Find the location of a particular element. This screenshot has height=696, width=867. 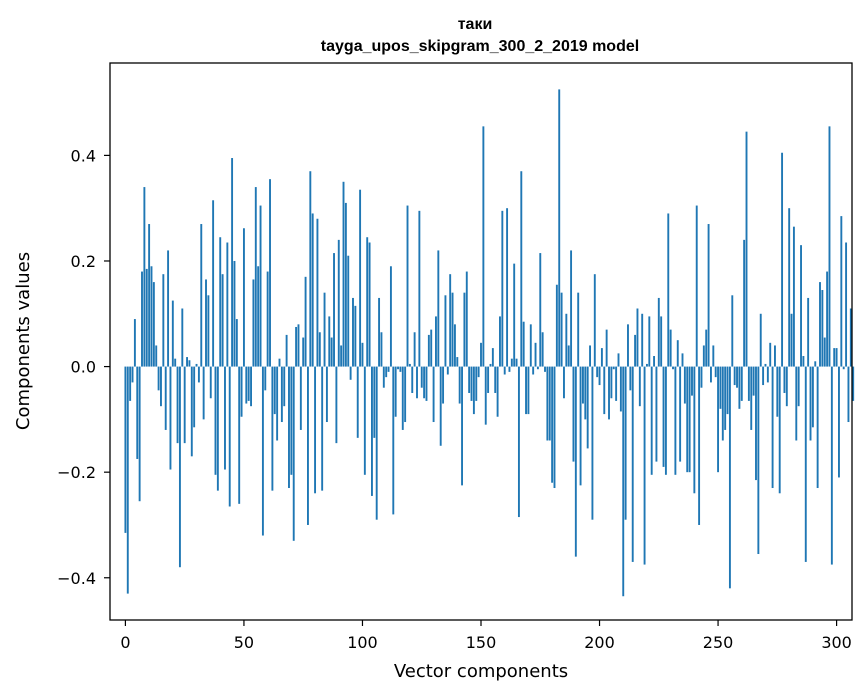

x-tick-label: 200 is located at coordinates (599, 642).